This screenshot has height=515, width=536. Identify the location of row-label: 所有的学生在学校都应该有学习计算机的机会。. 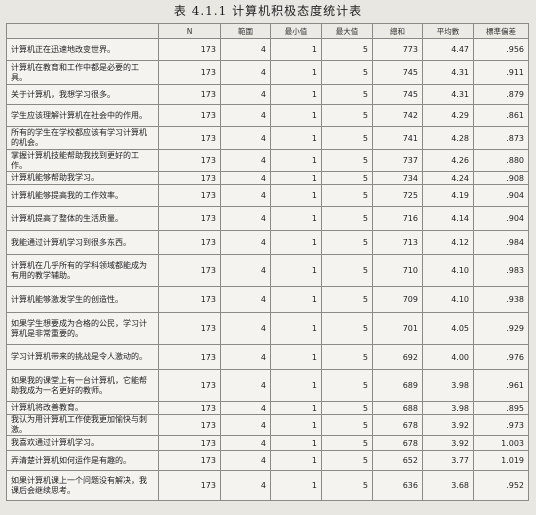
(82, 138).